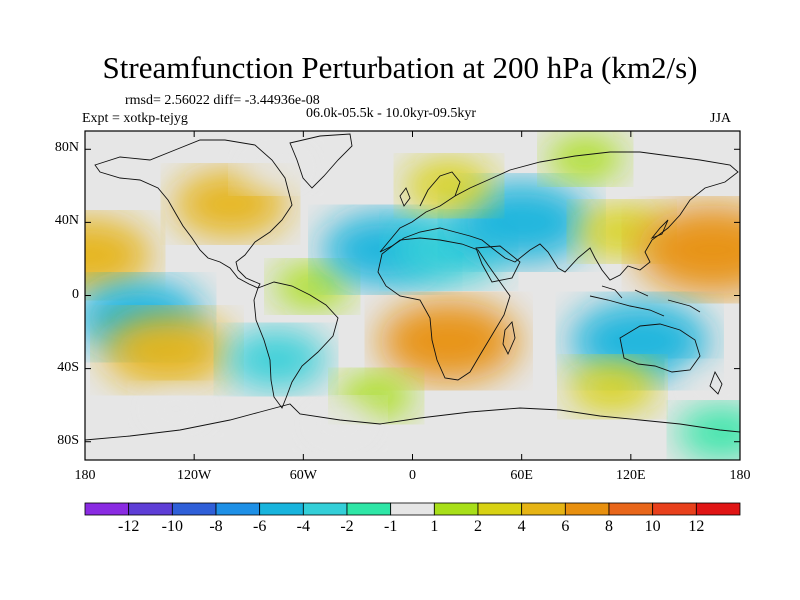 This screenshot has height=600, width=800. Describe the element at coordinates (521, 475) in the screenshot. I see `x-tick-label-4: 60E` at that location.